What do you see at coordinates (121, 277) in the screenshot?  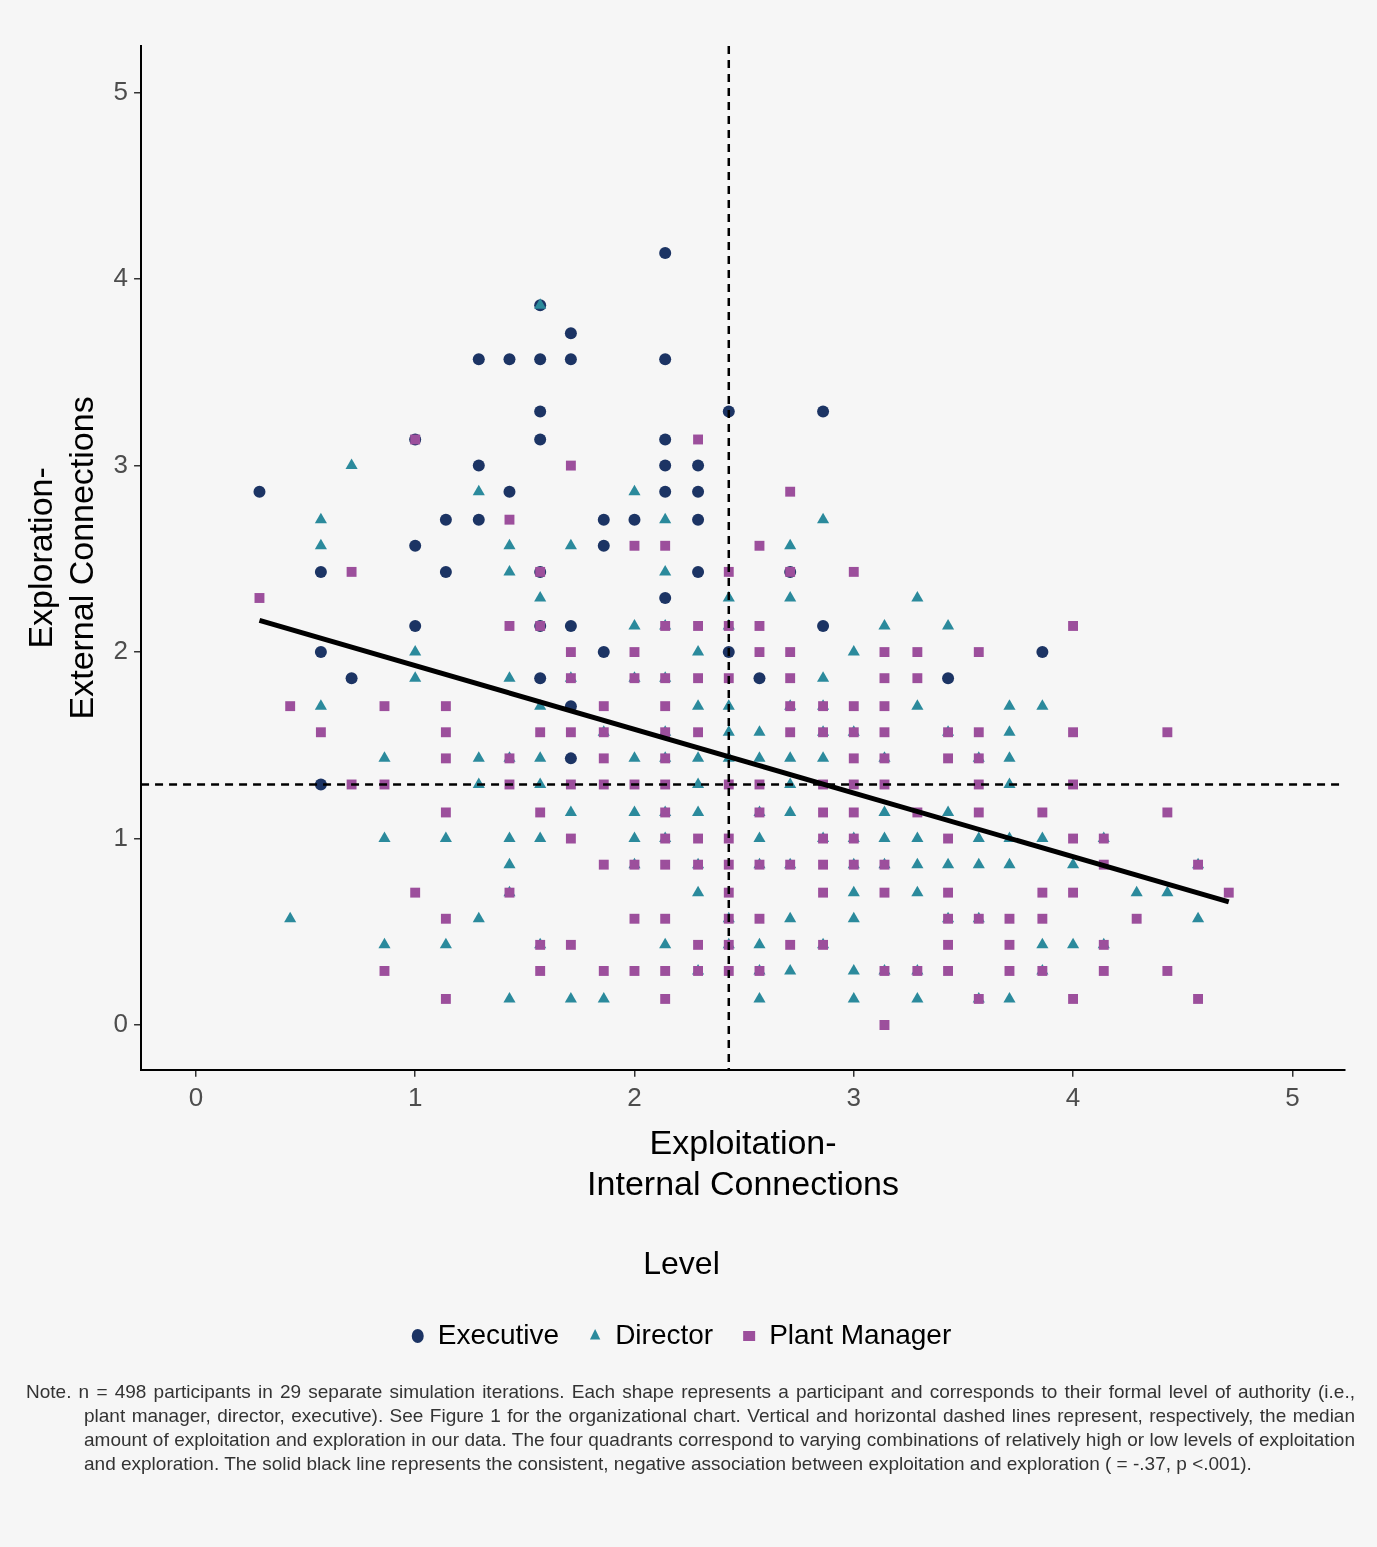 I see `y-tick-label: 4` at bounding box center [121, 277].